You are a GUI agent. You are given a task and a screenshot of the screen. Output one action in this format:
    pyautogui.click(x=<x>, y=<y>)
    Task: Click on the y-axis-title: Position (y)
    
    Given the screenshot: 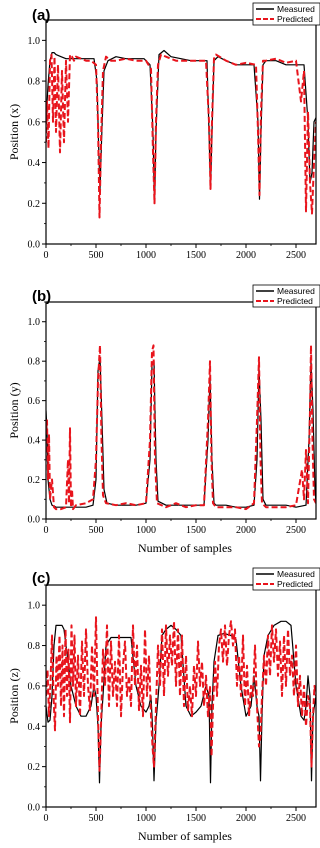 What is the action you would take?
    pyautogui.click(x=14, y=410)
    